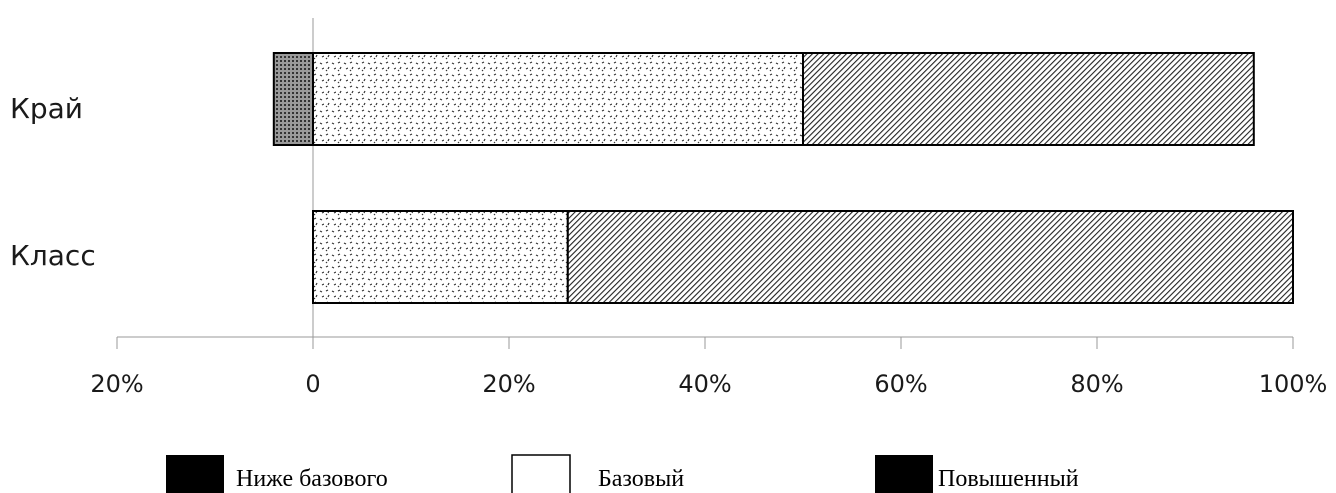  I want to click on x-tick-label: 0, so click(312, 384).